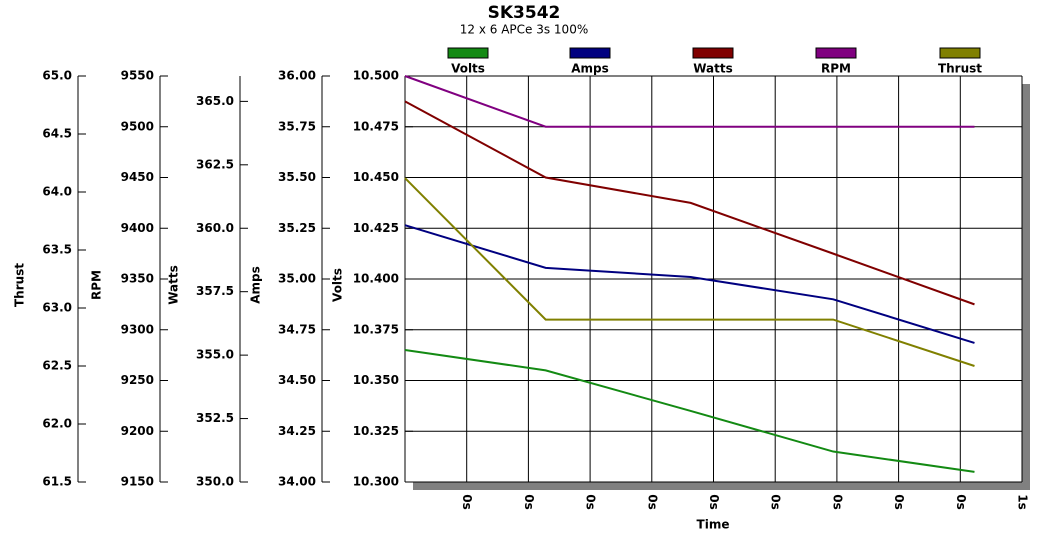 This screenshot has height=539, width=1050. I want to click on y-tick-label: 9450, so click(137, 177).